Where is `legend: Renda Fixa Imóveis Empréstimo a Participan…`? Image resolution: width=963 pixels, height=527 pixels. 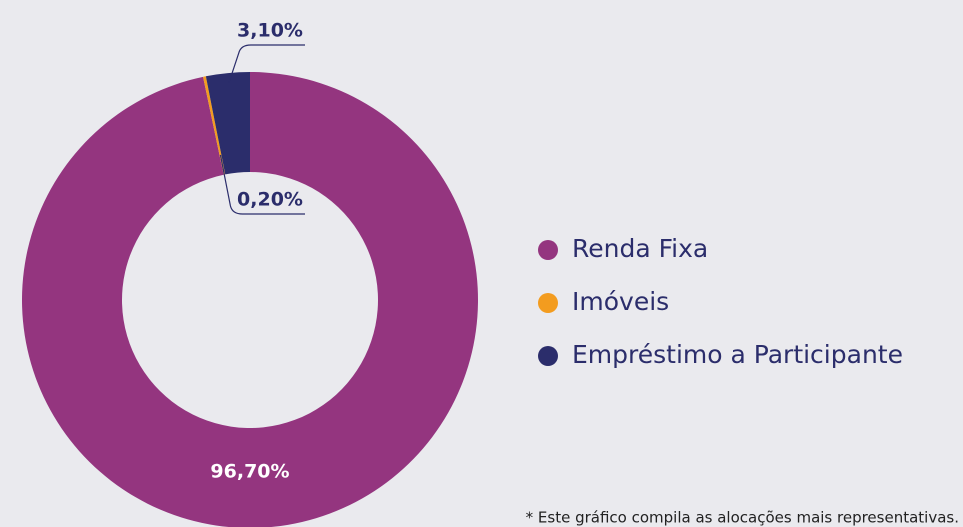
legend: Renda Fixa Imóveis Empréstimo a Participan… is located at coordinates (720, 301).